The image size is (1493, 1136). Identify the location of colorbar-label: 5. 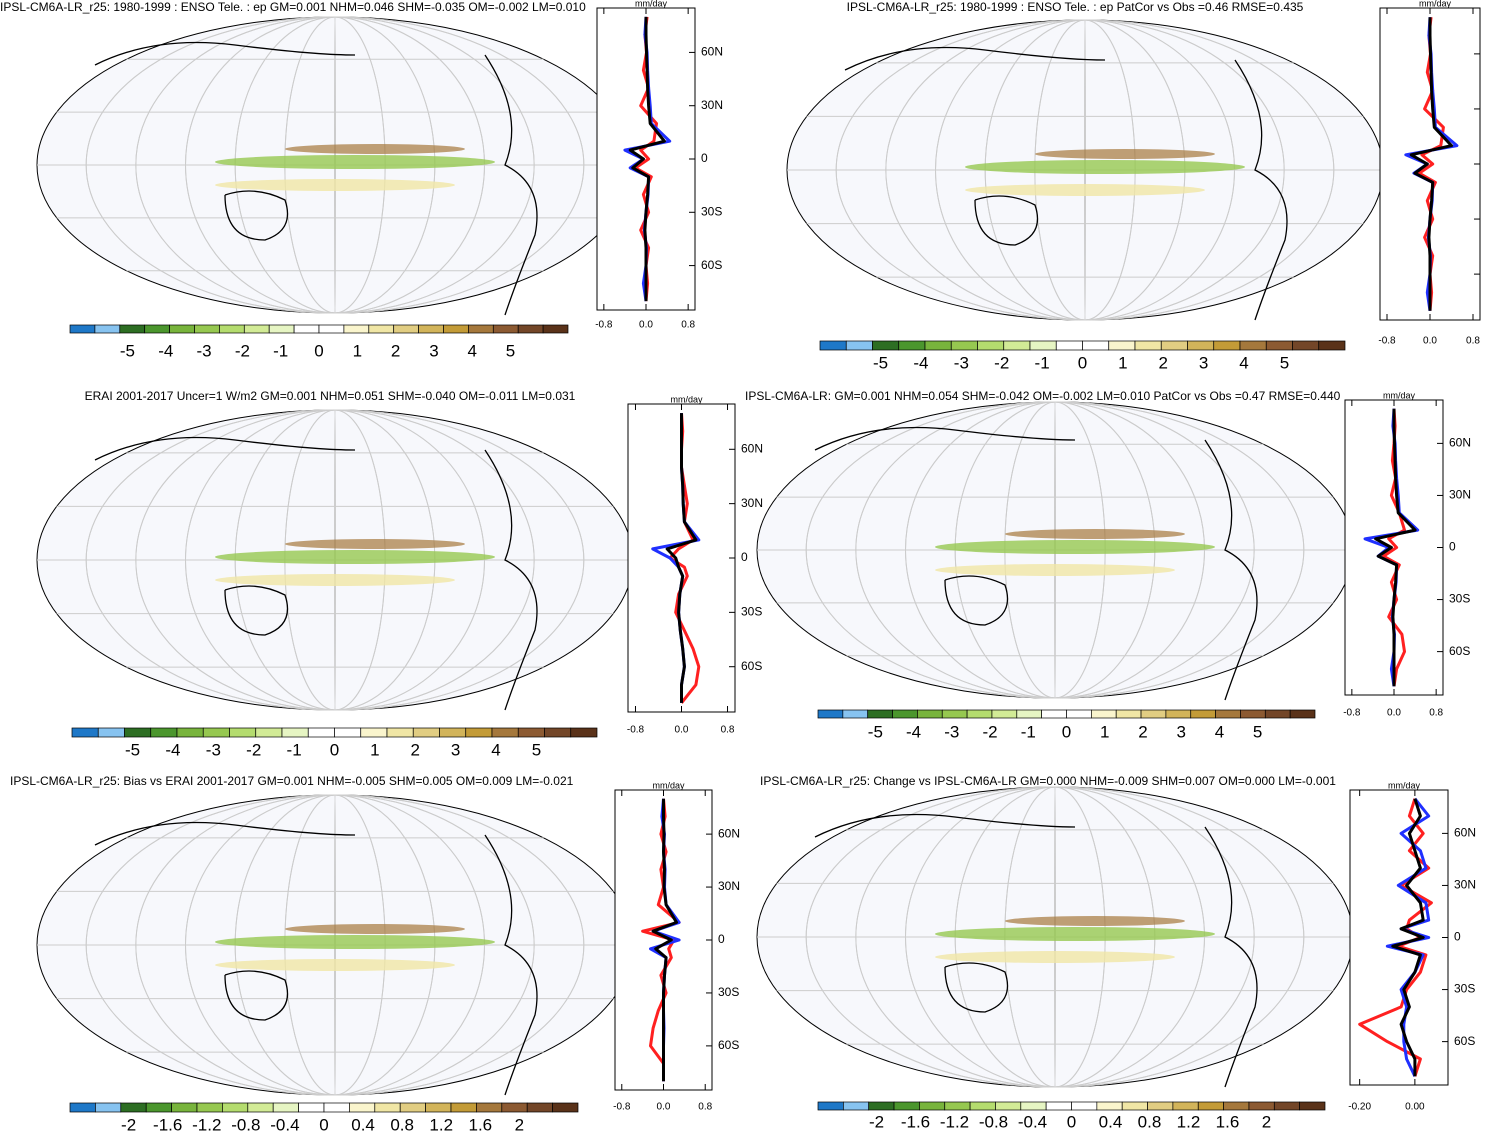
(536, 749).